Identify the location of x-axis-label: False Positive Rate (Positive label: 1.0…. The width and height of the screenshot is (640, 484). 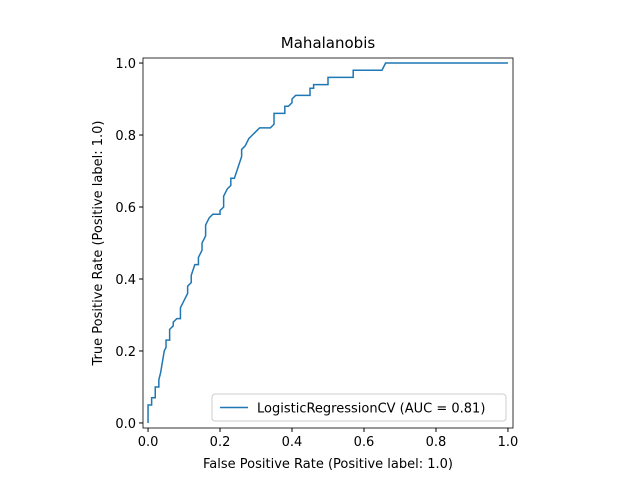
(328, 464).